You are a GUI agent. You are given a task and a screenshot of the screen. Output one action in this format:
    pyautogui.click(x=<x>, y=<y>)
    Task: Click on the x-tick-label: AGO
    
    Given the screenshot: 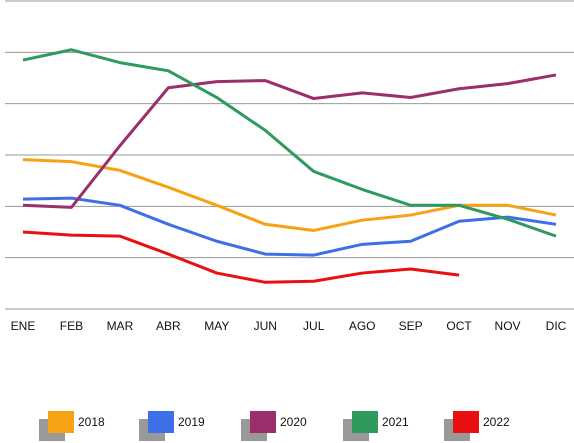 What is the action you would take?
    pyautogui.click(x=362, y=326)
    